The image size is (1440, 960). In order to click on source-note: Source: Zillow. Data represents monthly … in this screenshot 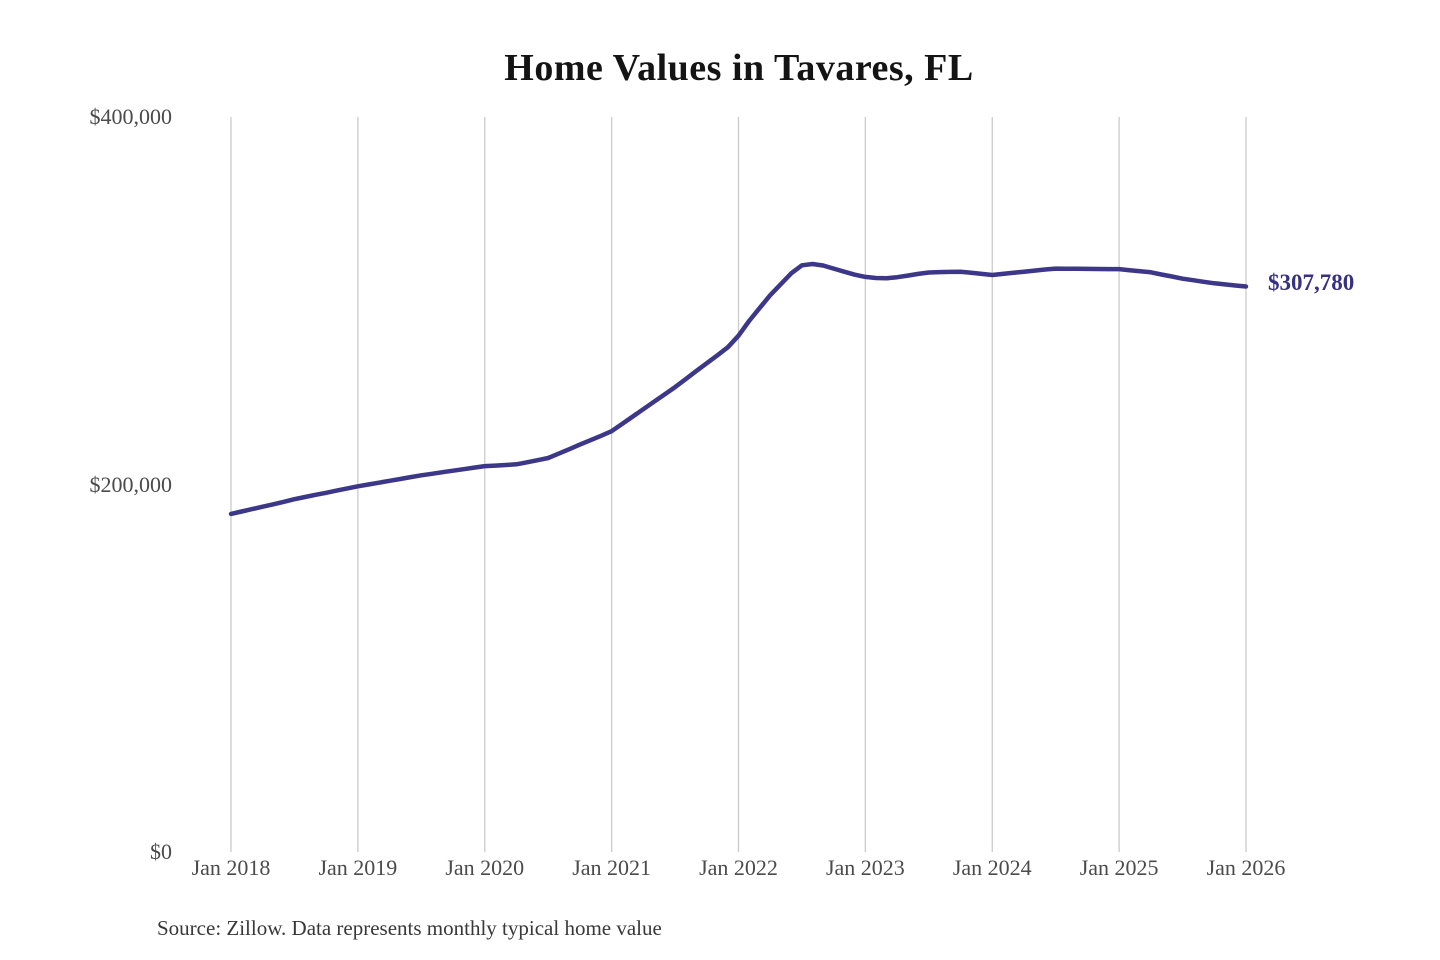, I will do `click(409, 928)`.